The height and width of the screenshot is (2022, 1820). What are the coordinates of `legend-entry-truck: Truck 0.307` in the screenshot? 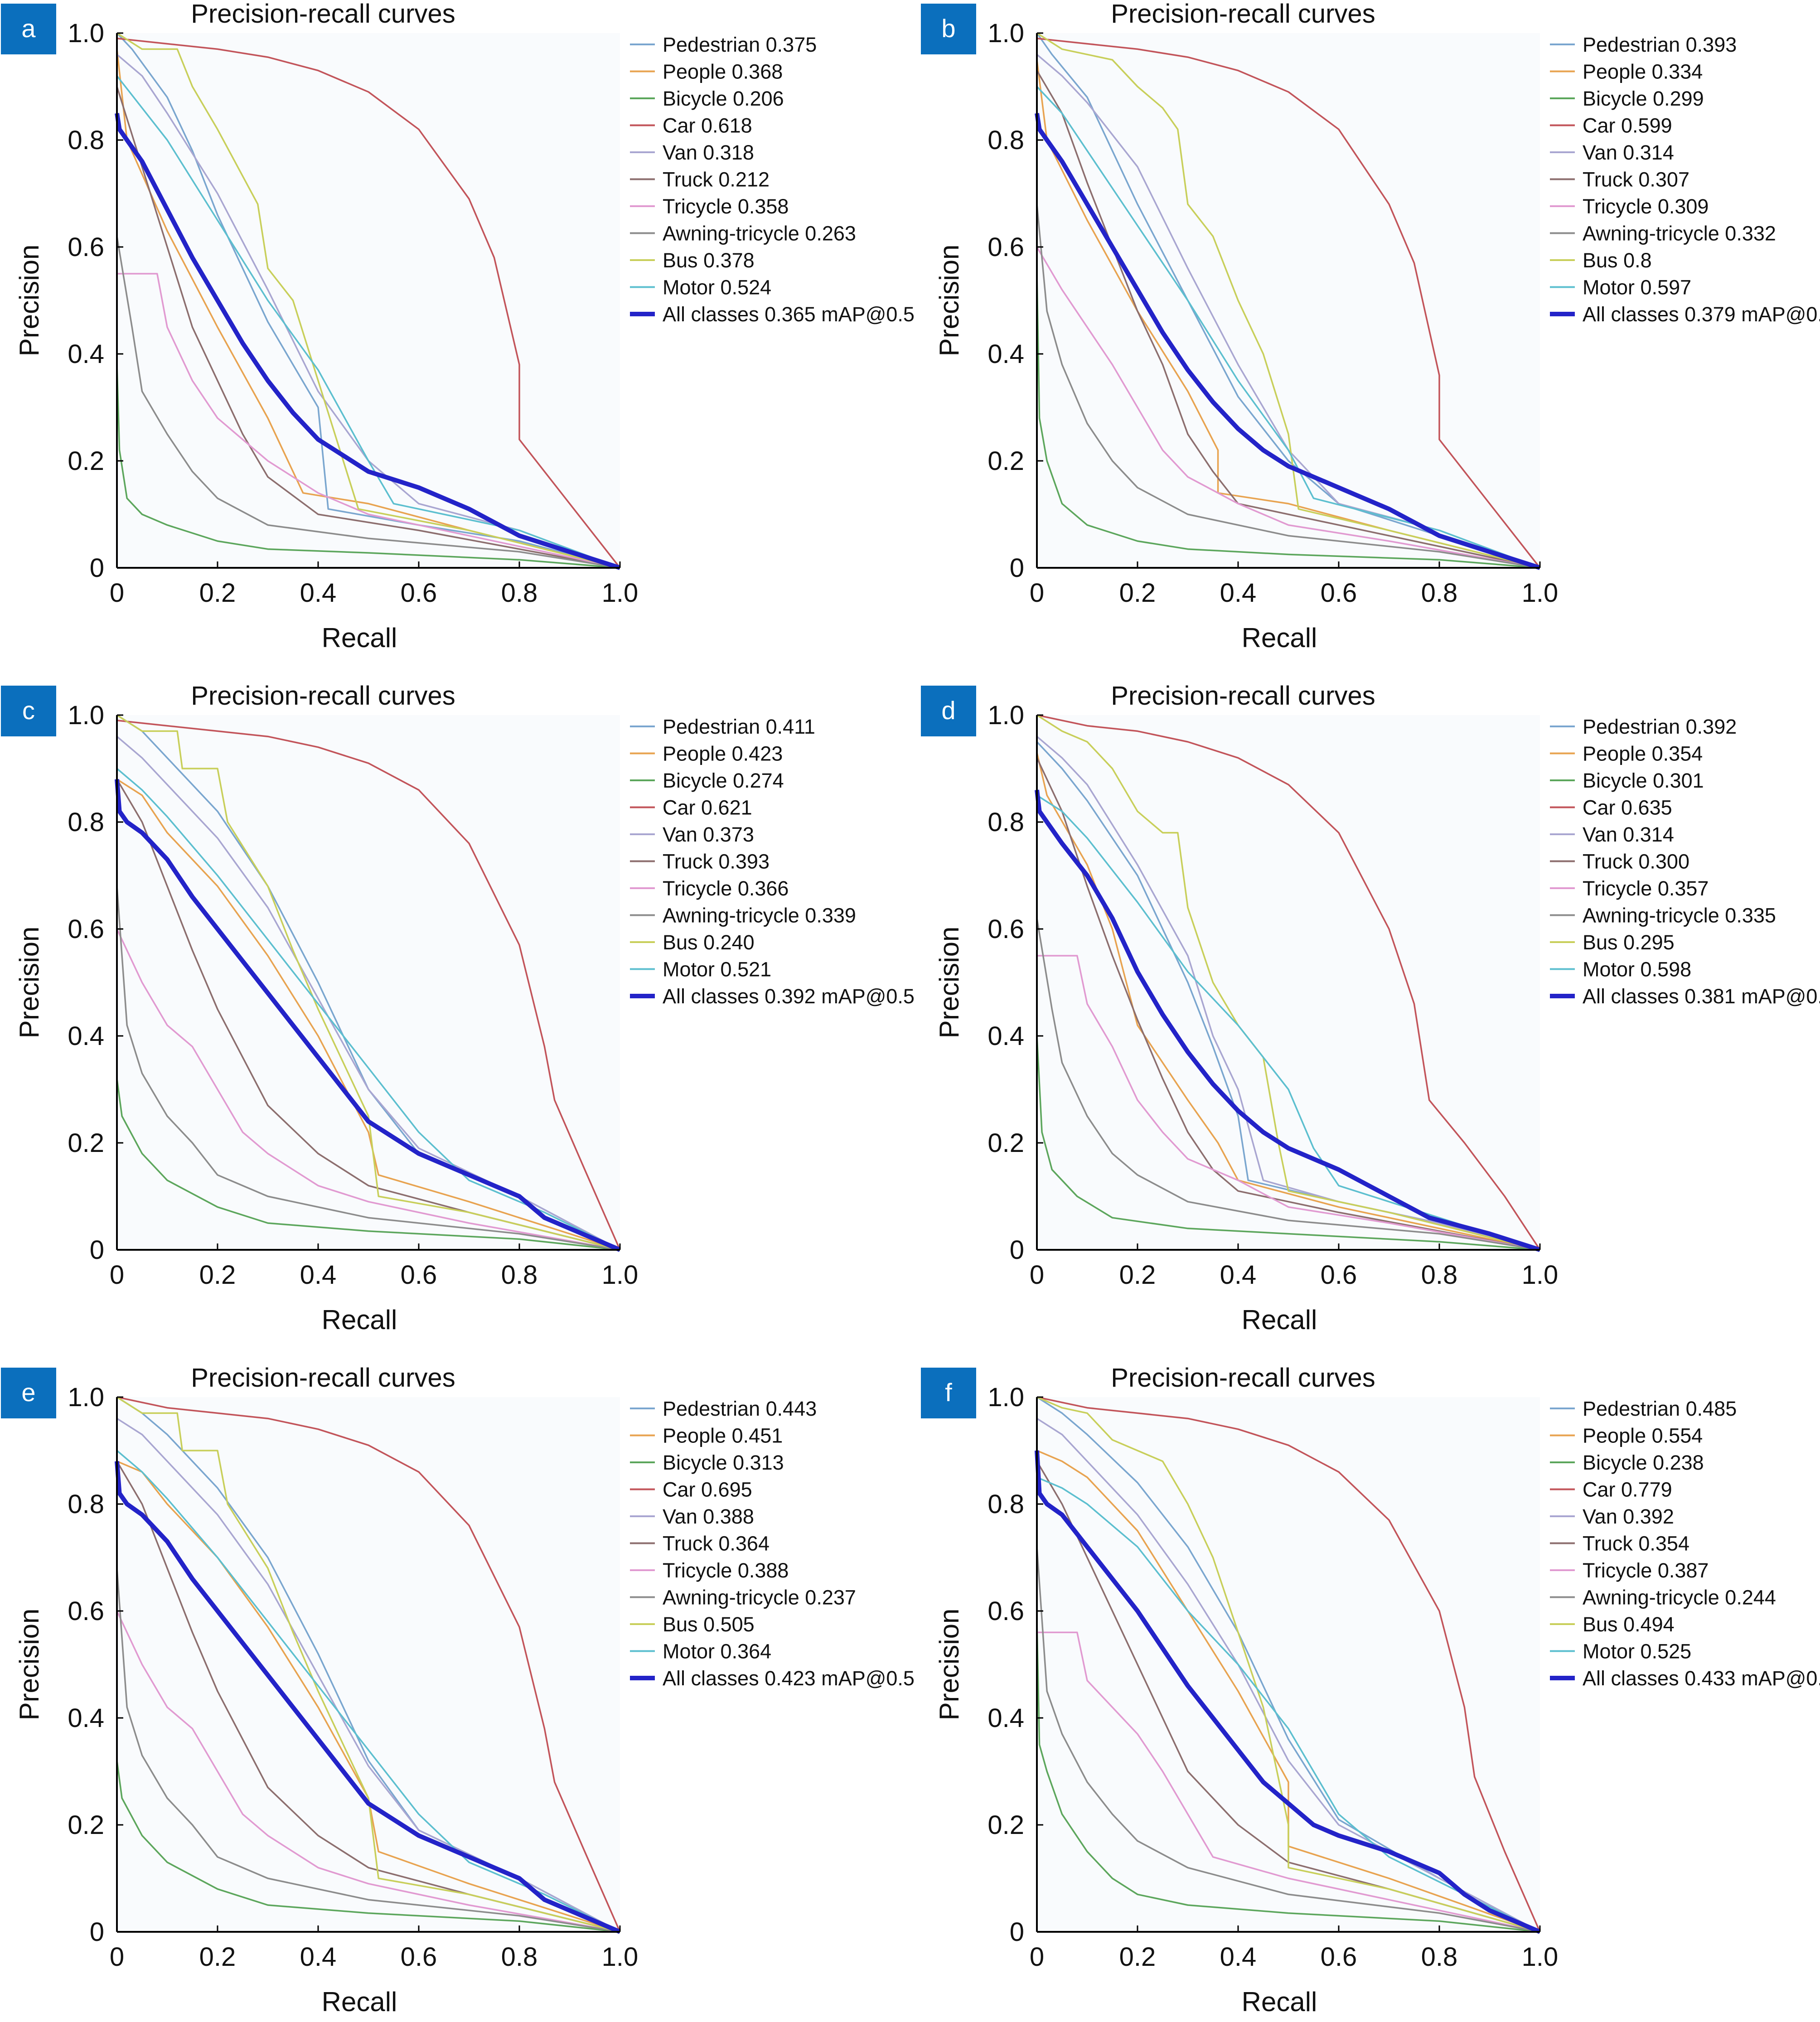 It's located at (1636, 180).